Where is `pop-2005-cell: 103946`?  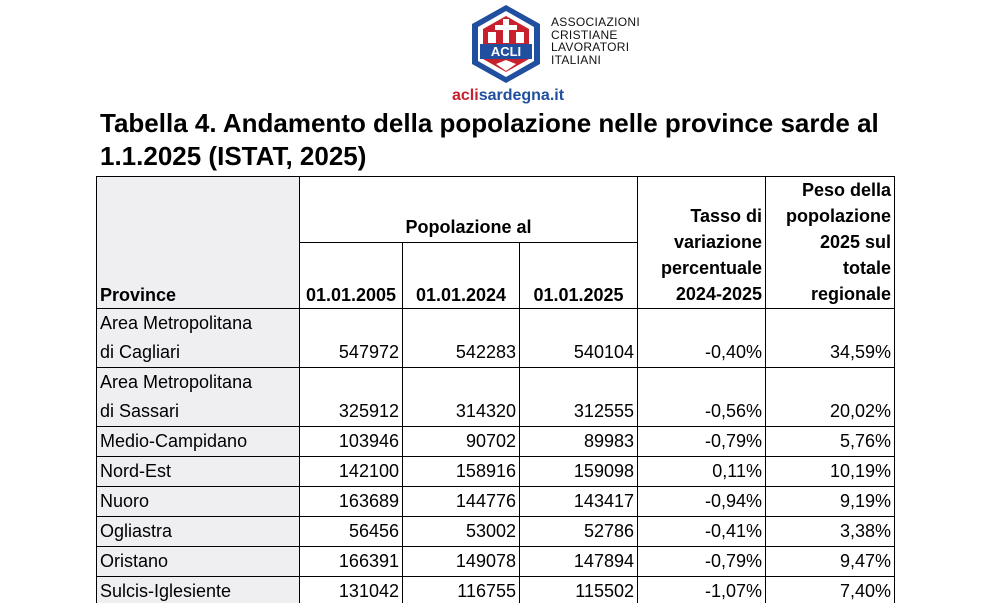 pop-2005-cell: 103946 is located at coordinates (351, 441).